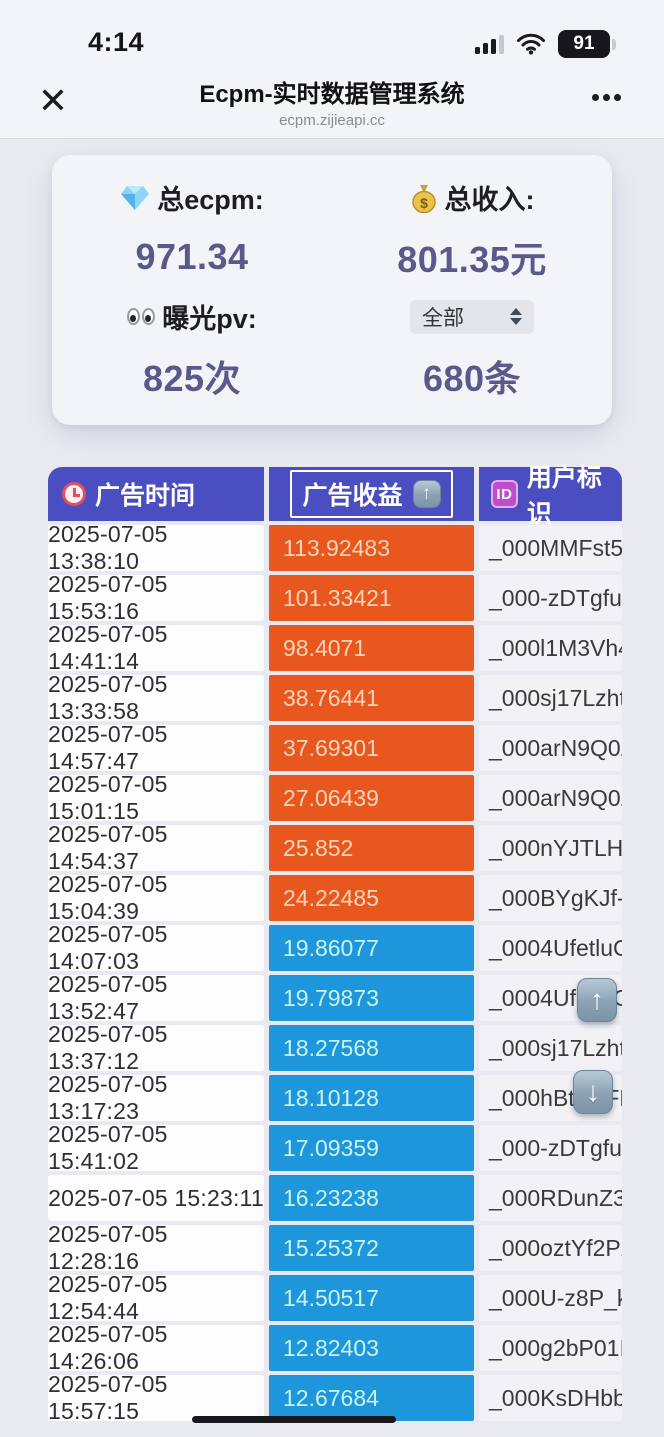 This screenshot has height=1437, width=664. Describe the element at coordinates (332, 120) in the screenshot. I see `page-url: ecpm.zijieapi.cc` at that location.